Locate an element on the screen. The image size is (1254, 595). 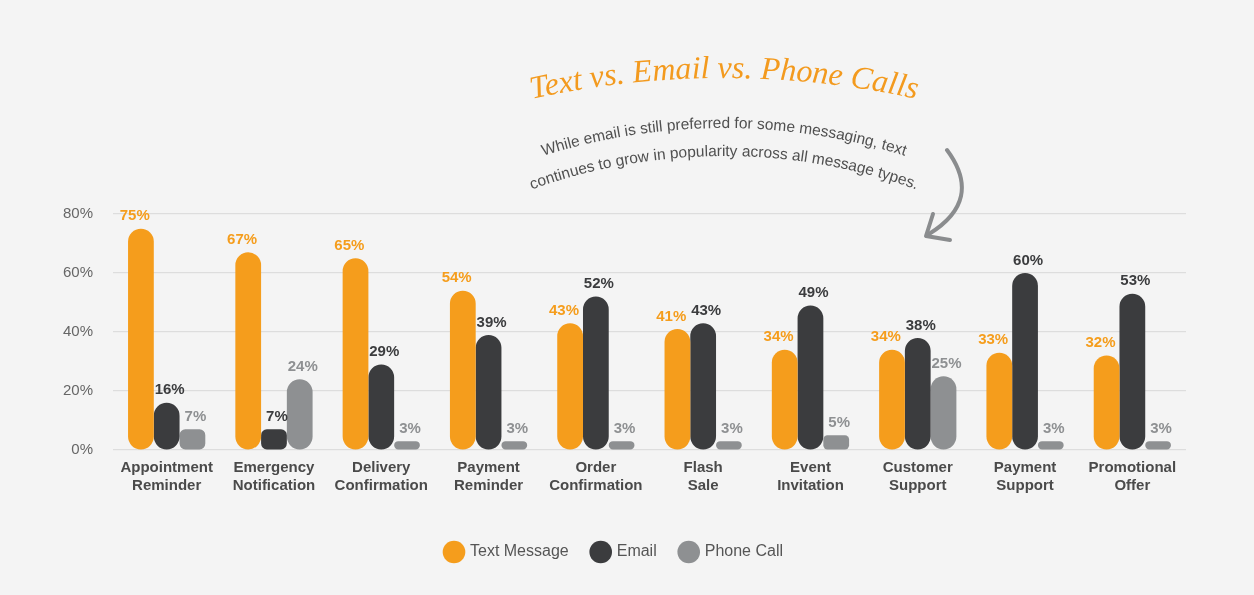
y-tick-label: 0% is located at coordinates (82, 449).